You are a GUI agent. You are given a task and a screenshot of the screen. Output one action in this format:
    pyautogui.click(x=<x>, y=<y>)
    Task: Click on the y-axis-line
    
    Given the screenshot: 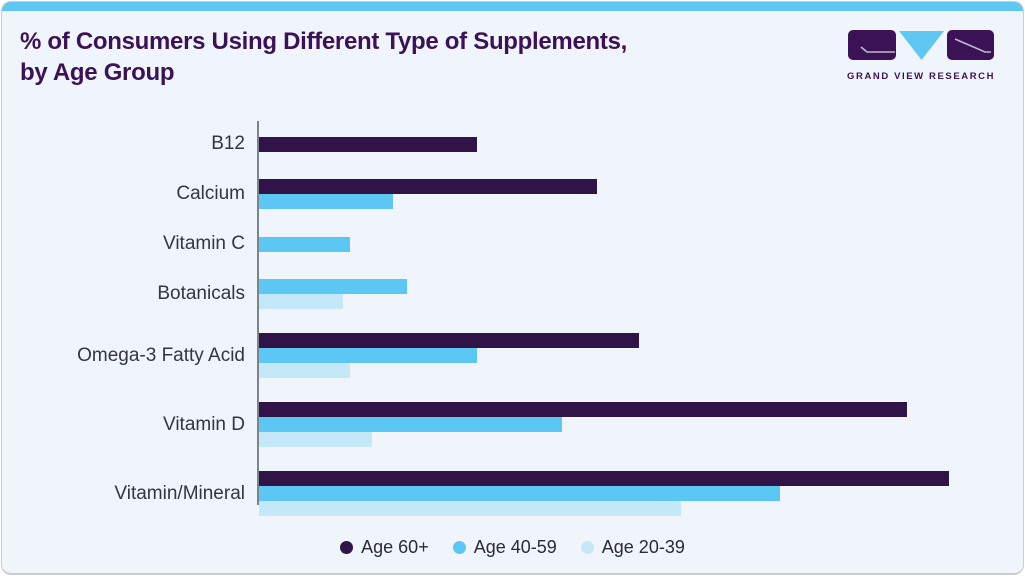 What is the action you would take?
    pyautogui.click(x=258, y=313)
    